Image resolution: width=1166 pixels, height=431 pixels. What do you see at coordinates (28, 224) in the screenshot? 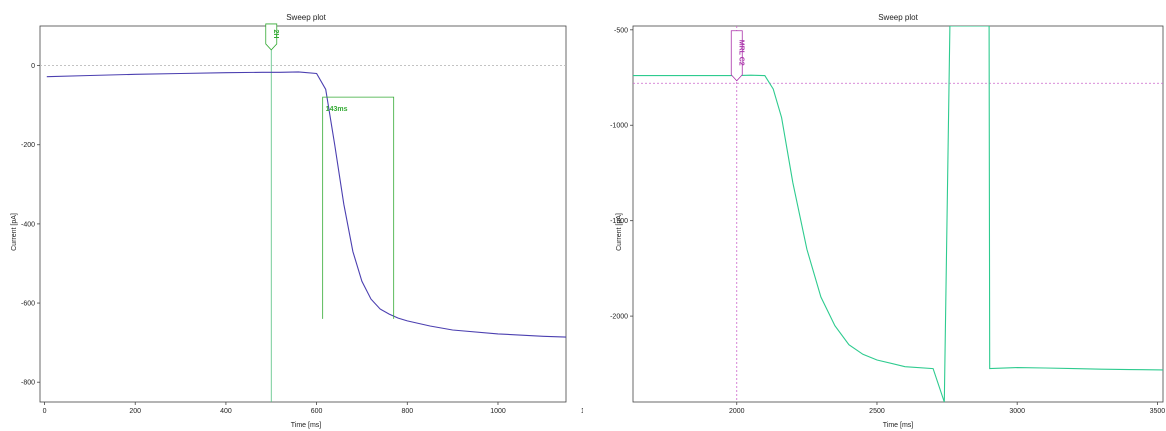
I see `y-tick-label: -400` at bounding box center [28, 224].